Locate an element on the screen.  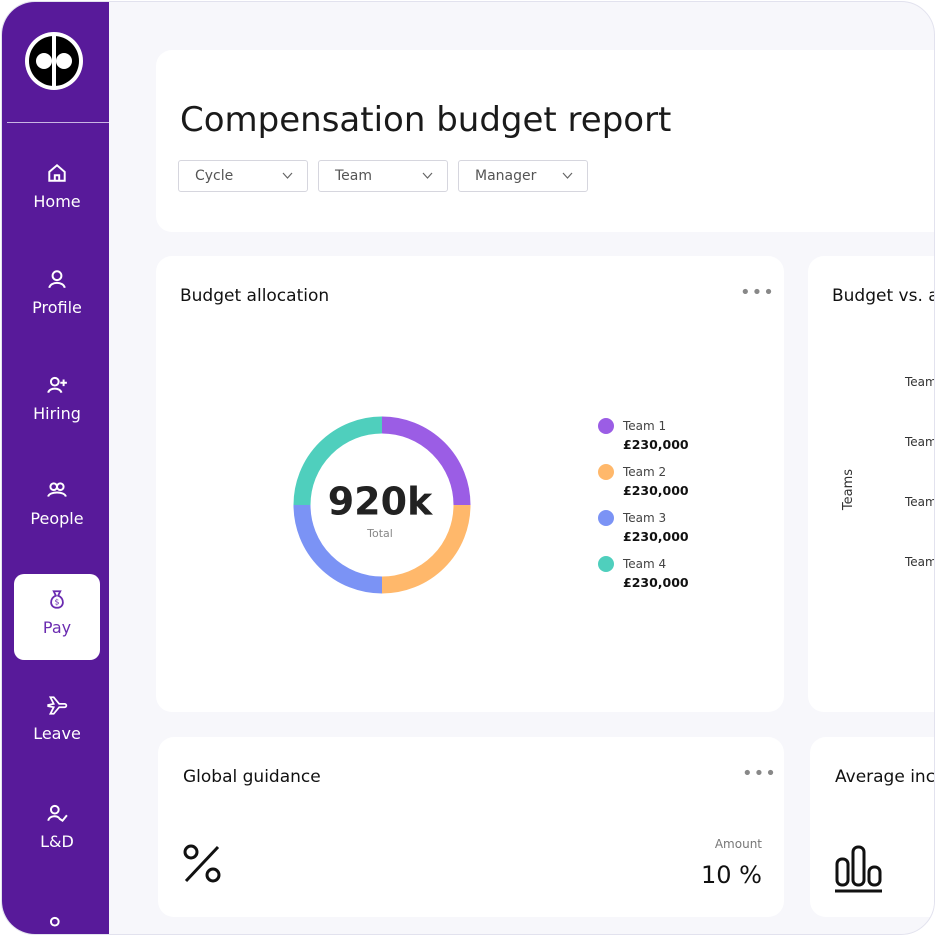
axis-label: Teams is located at coordinates (849, 489).